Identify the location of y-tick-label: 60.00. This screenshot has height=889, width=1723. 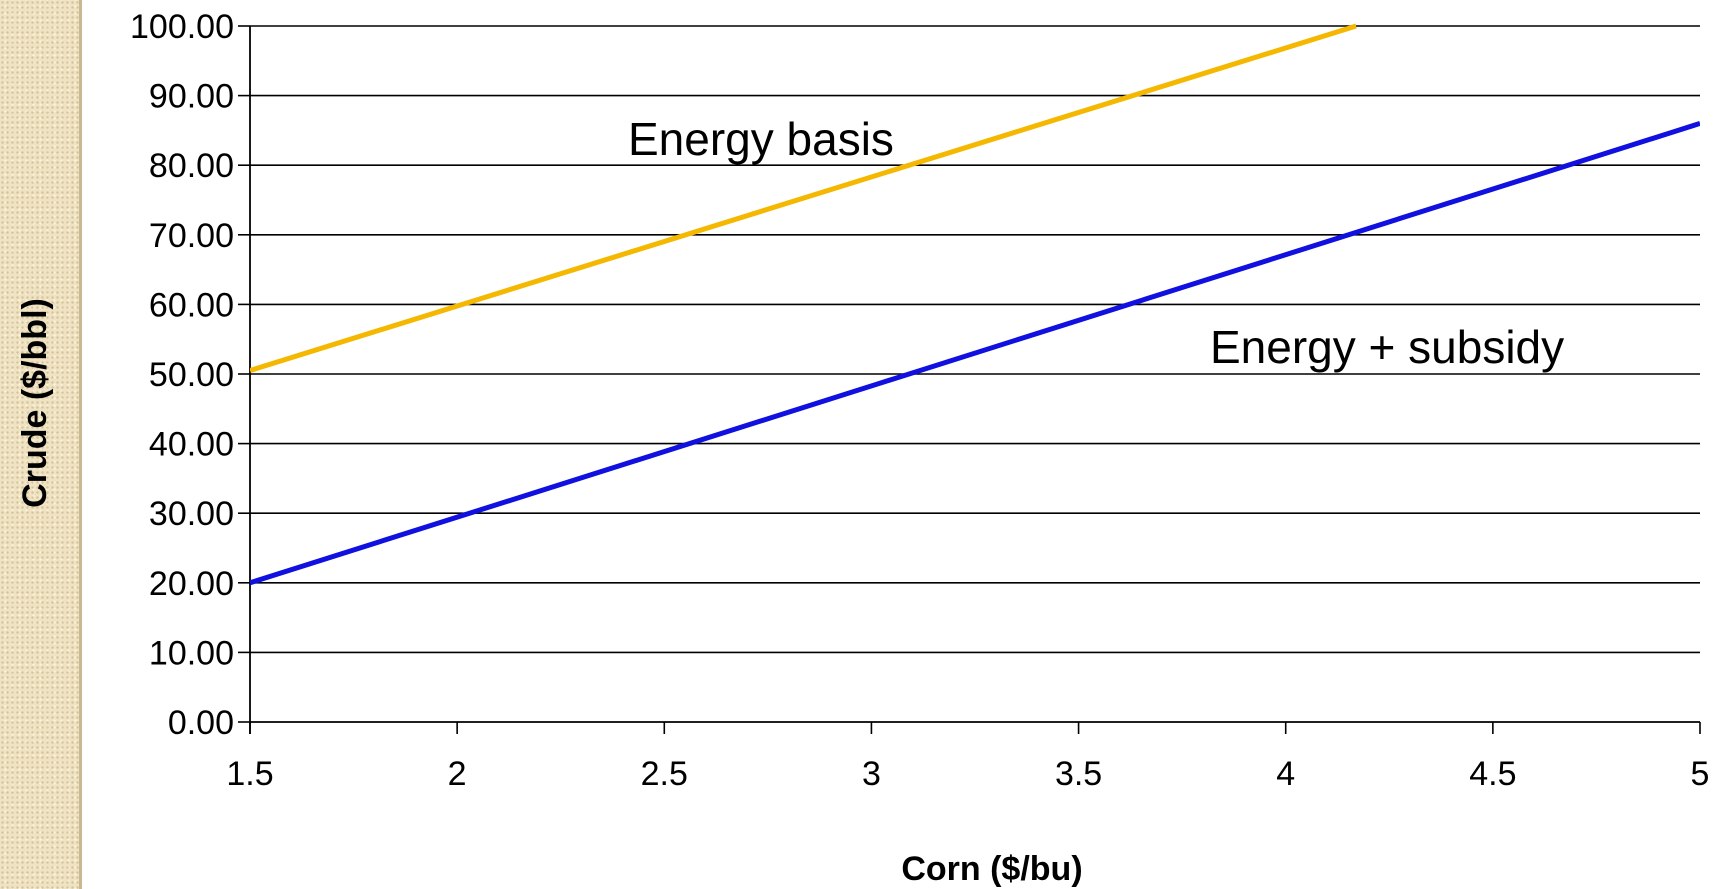
(191, 305).